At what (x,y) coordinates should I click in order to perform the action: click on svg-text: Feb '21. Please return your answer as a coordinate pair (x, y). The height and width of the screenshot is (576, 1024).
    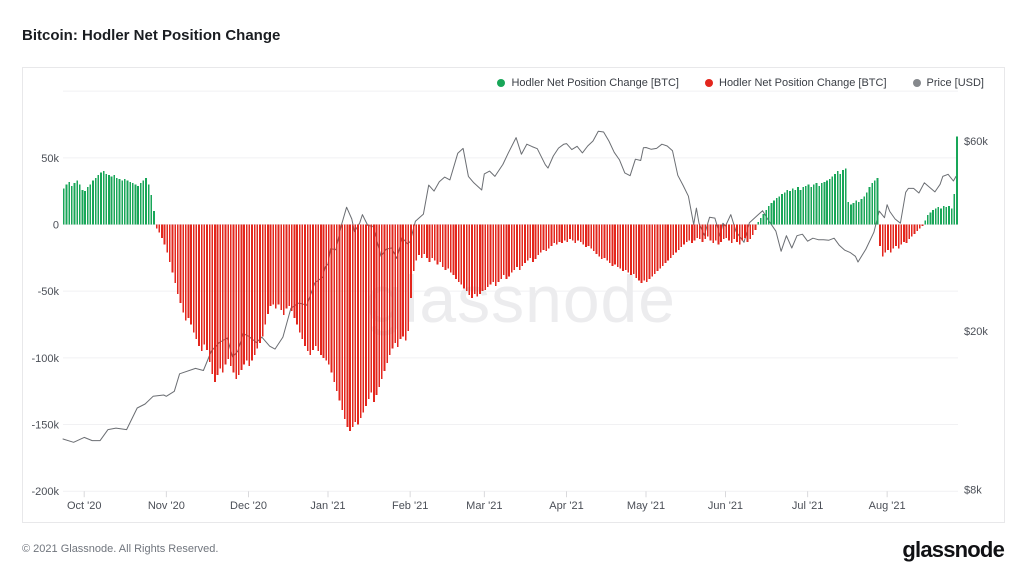
    Looking at the image, I should click on (410, 506).